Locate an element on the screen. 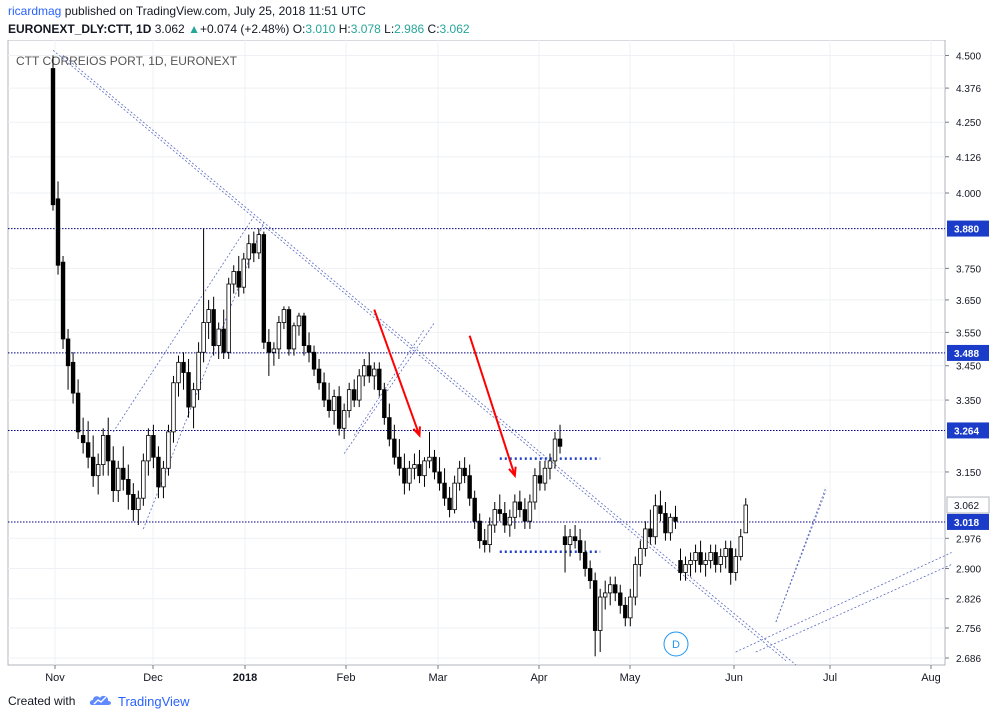  arrow-line is located at coordinates (492, 405).